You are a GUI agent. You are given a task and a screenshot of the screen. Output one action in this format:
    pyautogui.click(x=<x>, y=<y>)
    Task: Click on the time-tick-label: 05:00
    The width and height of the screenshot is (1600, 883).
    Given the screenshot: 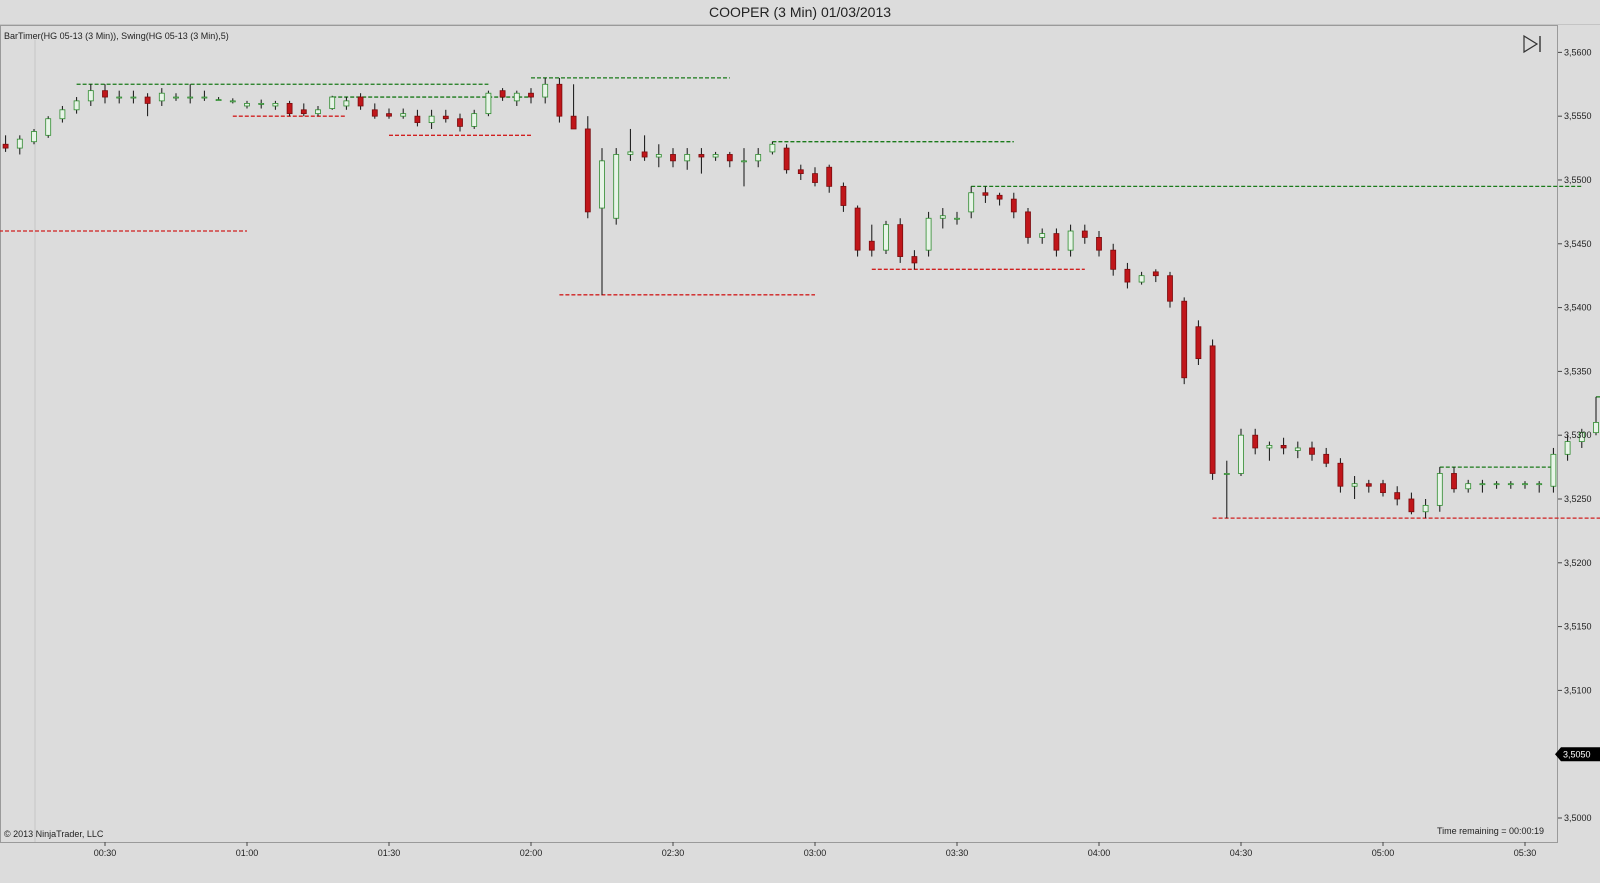 What is the action you would take?
    pyautogui.click(x=1383, y=853)
    